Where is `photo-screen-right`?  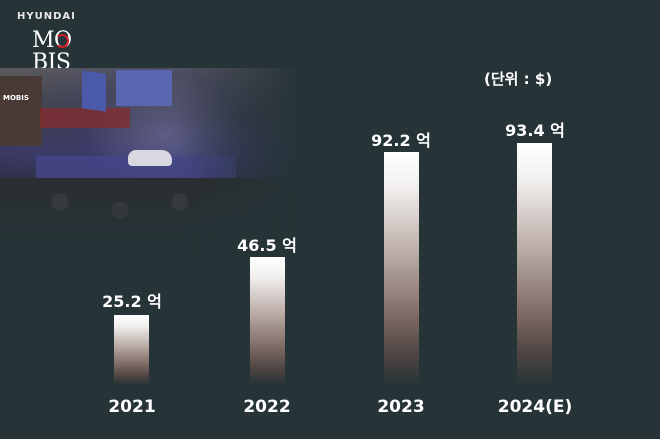
photo-screen-right is located at coordinates (144, 88).